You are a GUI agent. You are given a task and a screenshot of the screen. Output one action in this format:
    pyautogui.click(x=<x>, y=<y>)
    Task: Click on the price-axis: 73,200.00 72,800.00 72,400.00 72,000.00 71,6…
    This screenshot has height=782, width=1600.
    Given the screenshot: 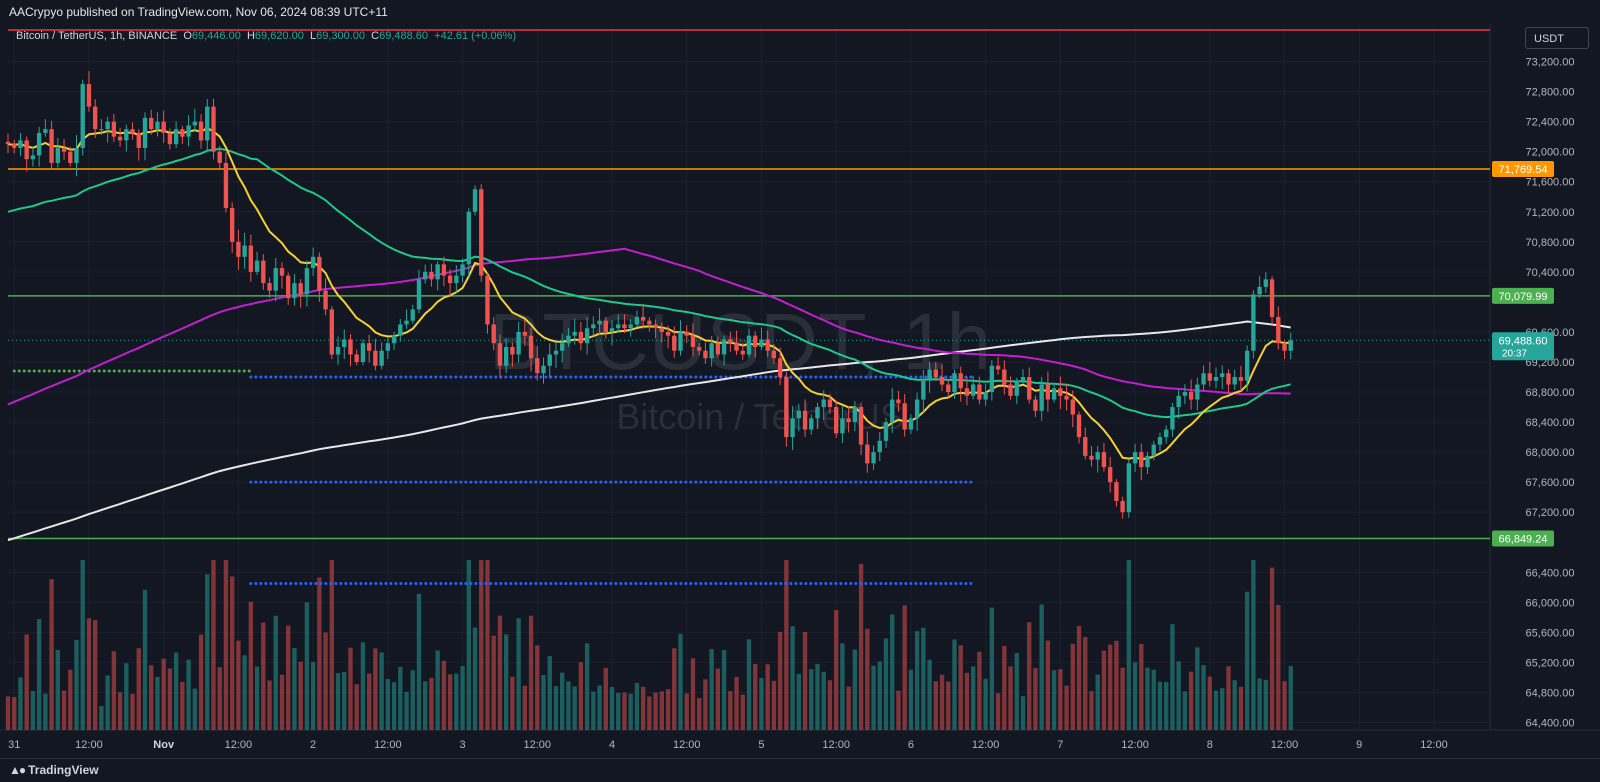 What is the action you would take?
    pyautogui.click(x=1550, y=393)
    